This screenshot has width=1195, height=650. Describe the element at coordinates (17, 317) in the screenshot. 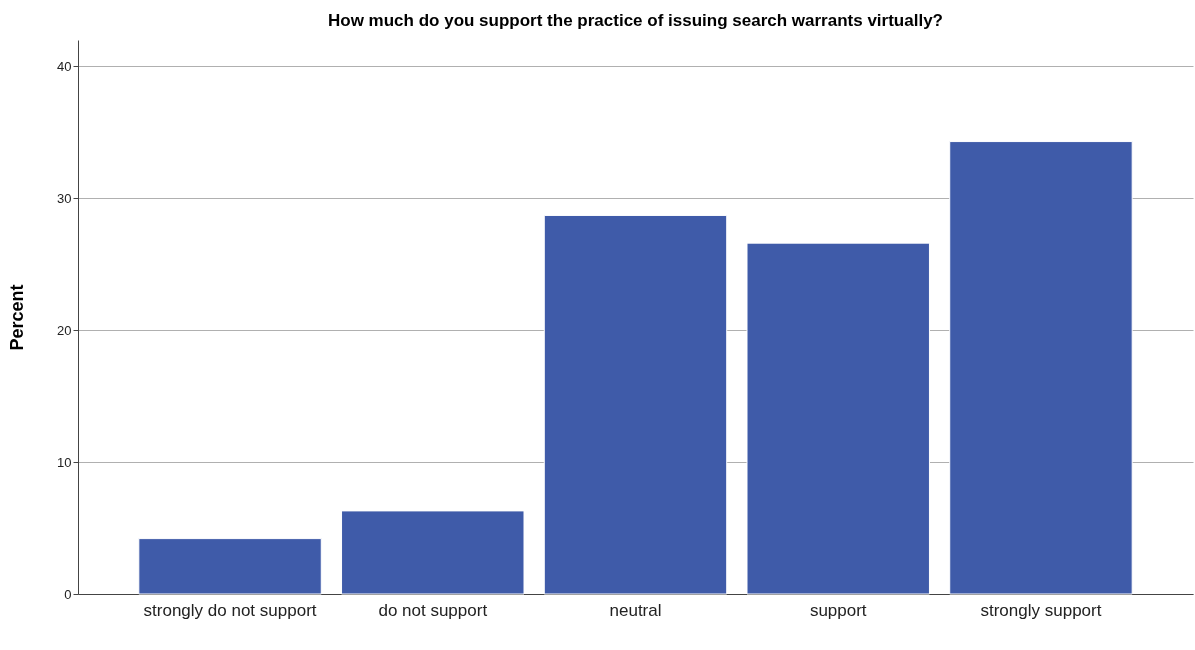

I see `y-axis-title: Percent` at that location.